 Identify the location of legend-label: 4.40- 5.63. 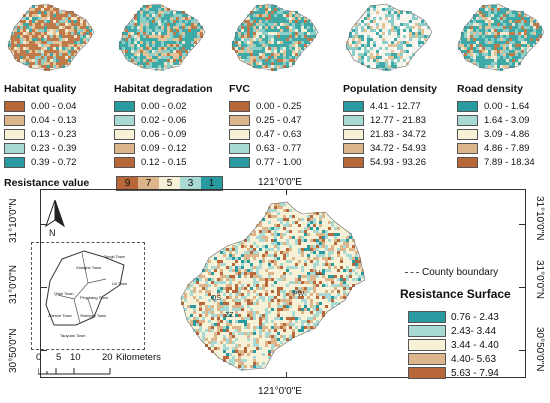
(474, 359).